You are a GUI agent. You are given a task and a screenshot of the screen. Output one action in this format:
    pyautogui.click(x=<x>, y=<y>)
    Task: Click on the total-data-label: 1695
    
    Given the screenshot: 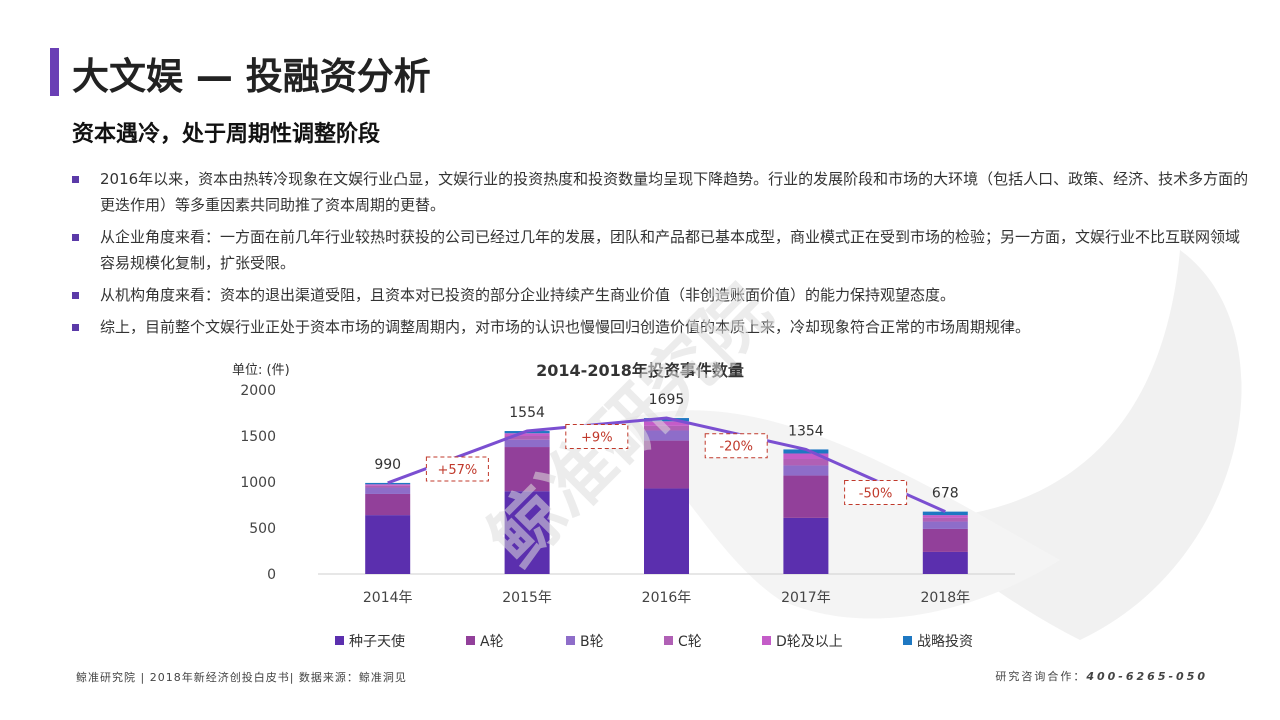 What is the action you would take?
    pyautogui.click(x=667, y=400)
    